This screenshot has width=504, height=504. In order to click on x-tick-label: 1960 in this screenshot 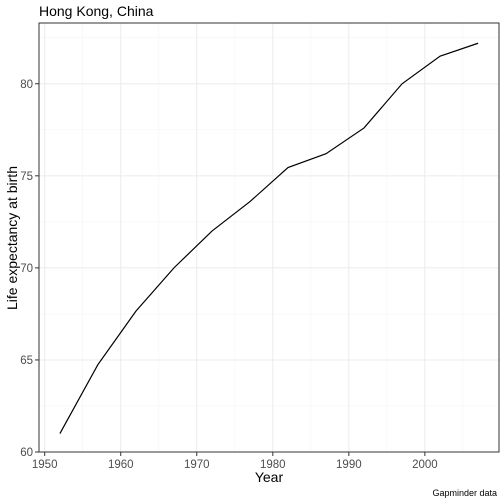, I will do `click(121, 465)`.